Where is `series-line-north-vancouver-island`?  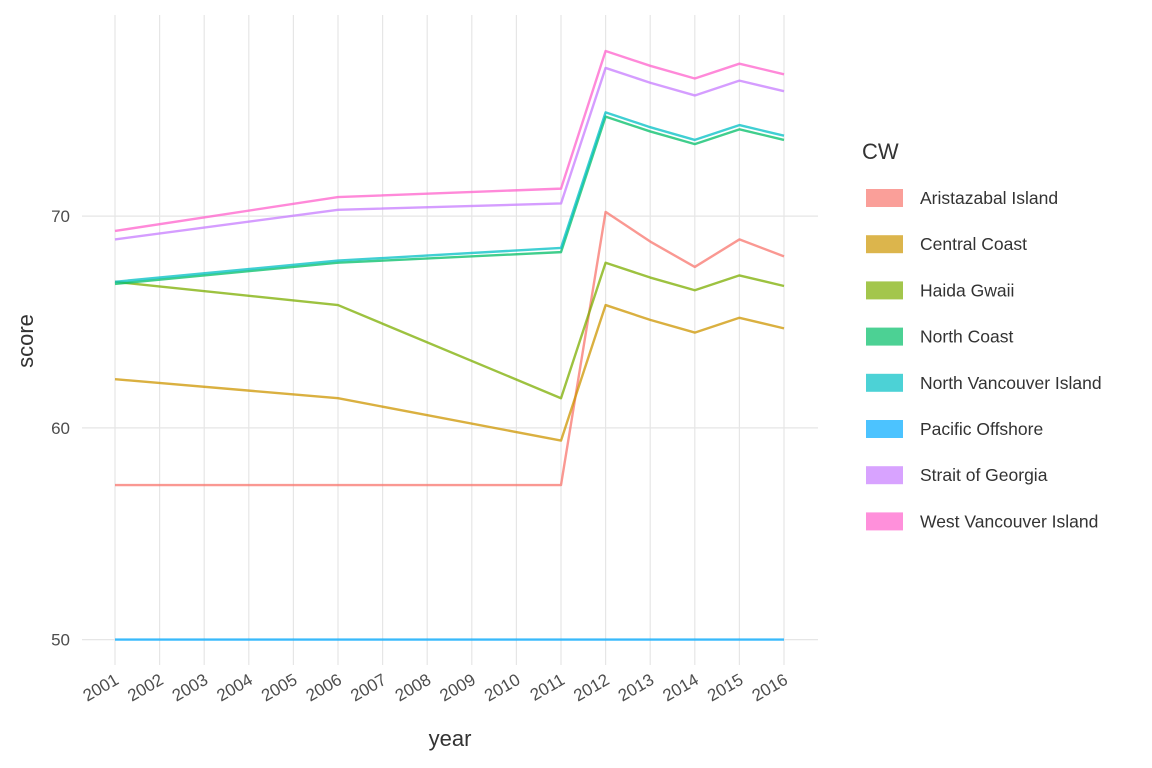 series-line-north-vancouver-island is located at coordinates (449, 197).